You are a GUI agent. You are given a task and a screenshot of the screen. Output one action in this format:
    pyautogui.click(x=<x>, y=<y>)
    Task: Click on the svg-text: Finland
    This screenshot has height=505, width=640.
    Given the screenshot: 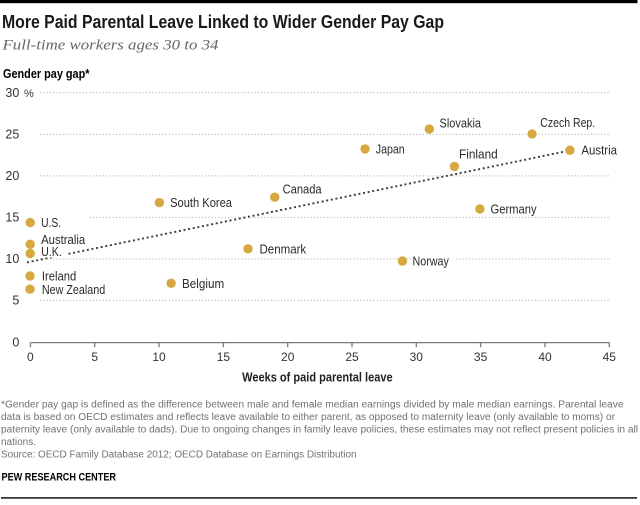 What is the action you would take?
    pyautogui.click(x=478, y=154)
    